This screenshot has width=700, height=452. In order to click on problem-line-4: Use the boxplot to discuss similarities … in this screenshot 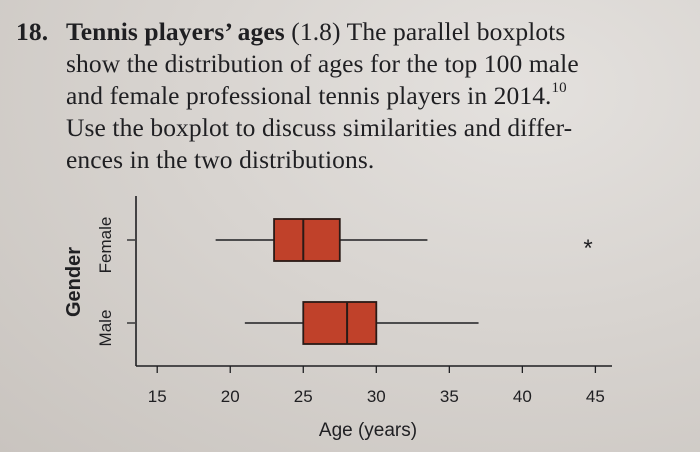, I will do `click(319, 127)`.